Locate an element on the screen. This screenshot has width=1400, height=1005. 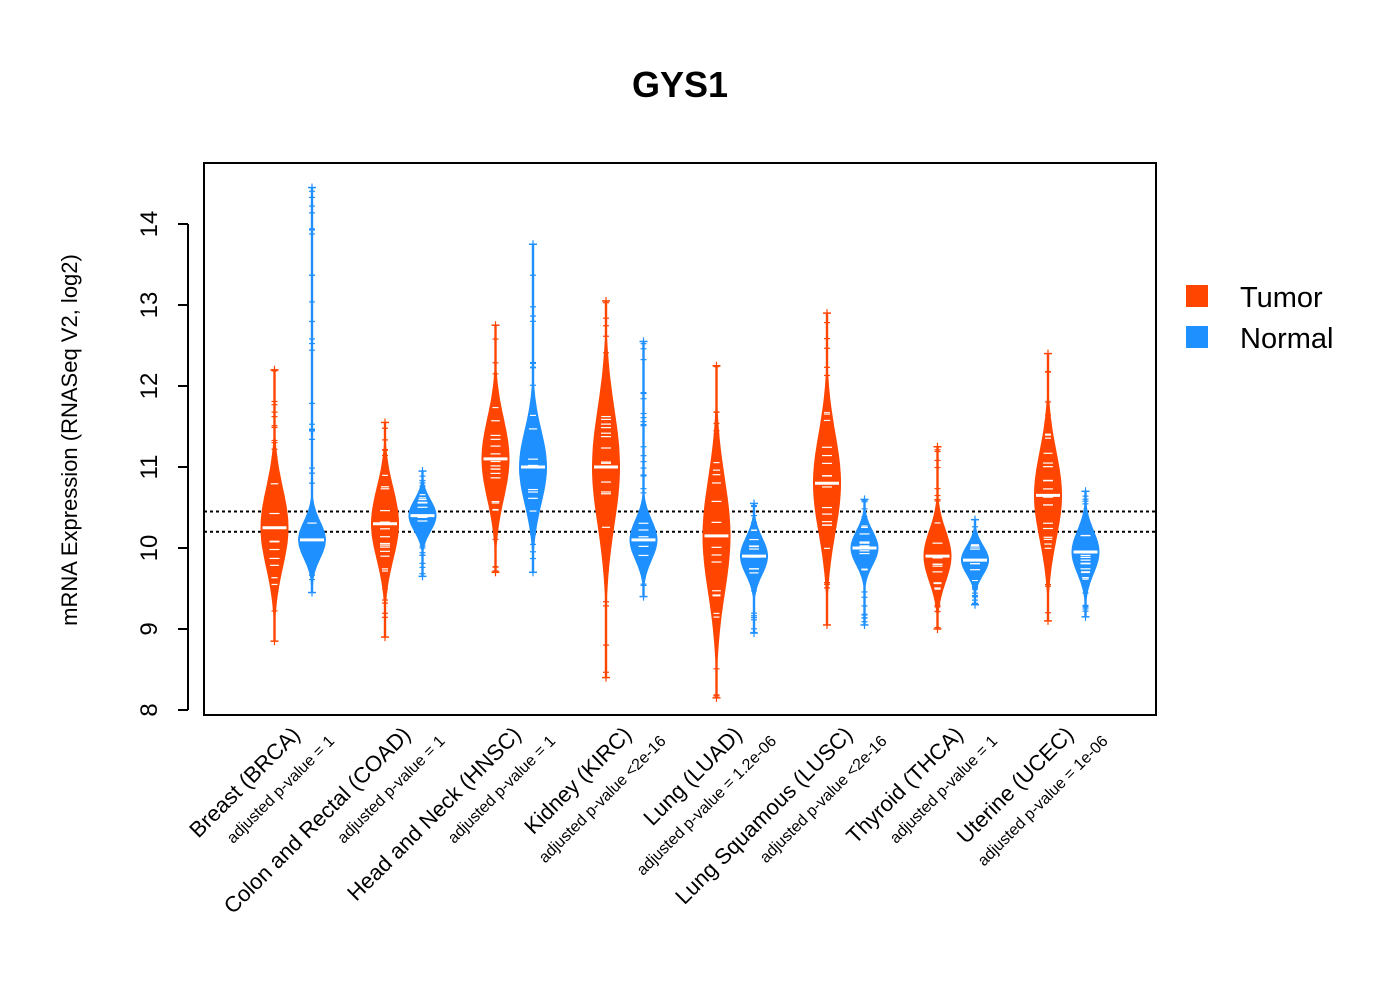
y-tick-label: 13 is located at coordinates (149, 305).